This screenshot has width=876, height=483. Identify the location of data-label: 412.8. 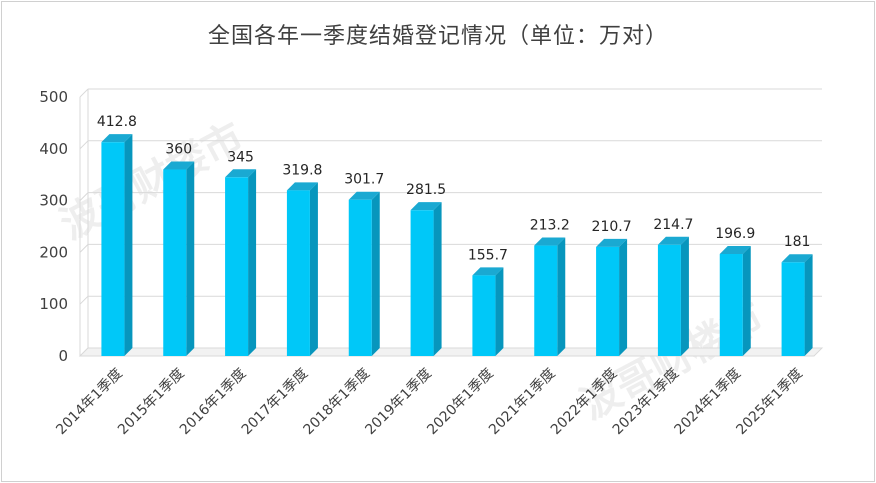
(117, 122).